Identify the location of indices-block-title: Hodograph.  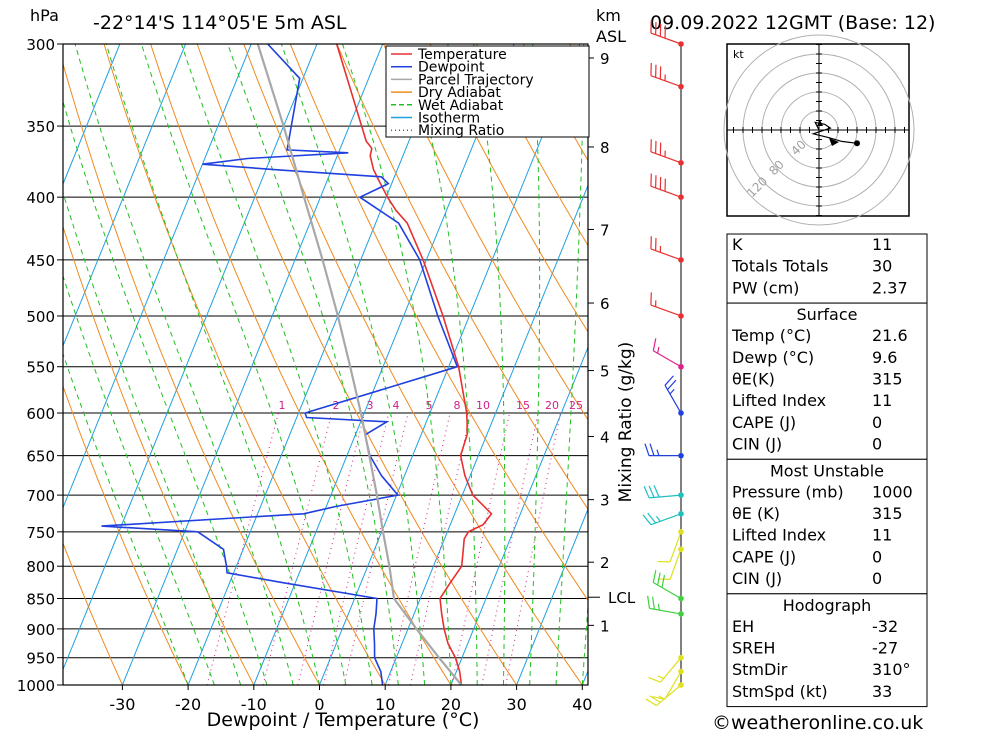
(827, 605).